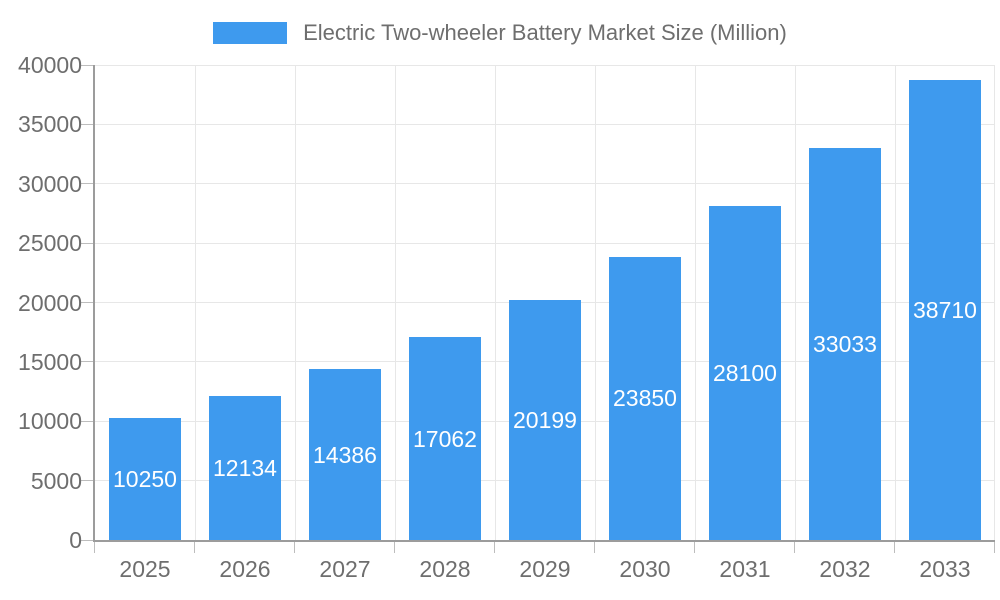 The image size is (1000, 600). Describe the element at coordinates (75, 540) in the screenshot. I see `y-axis-tick-label: 0` at that location.